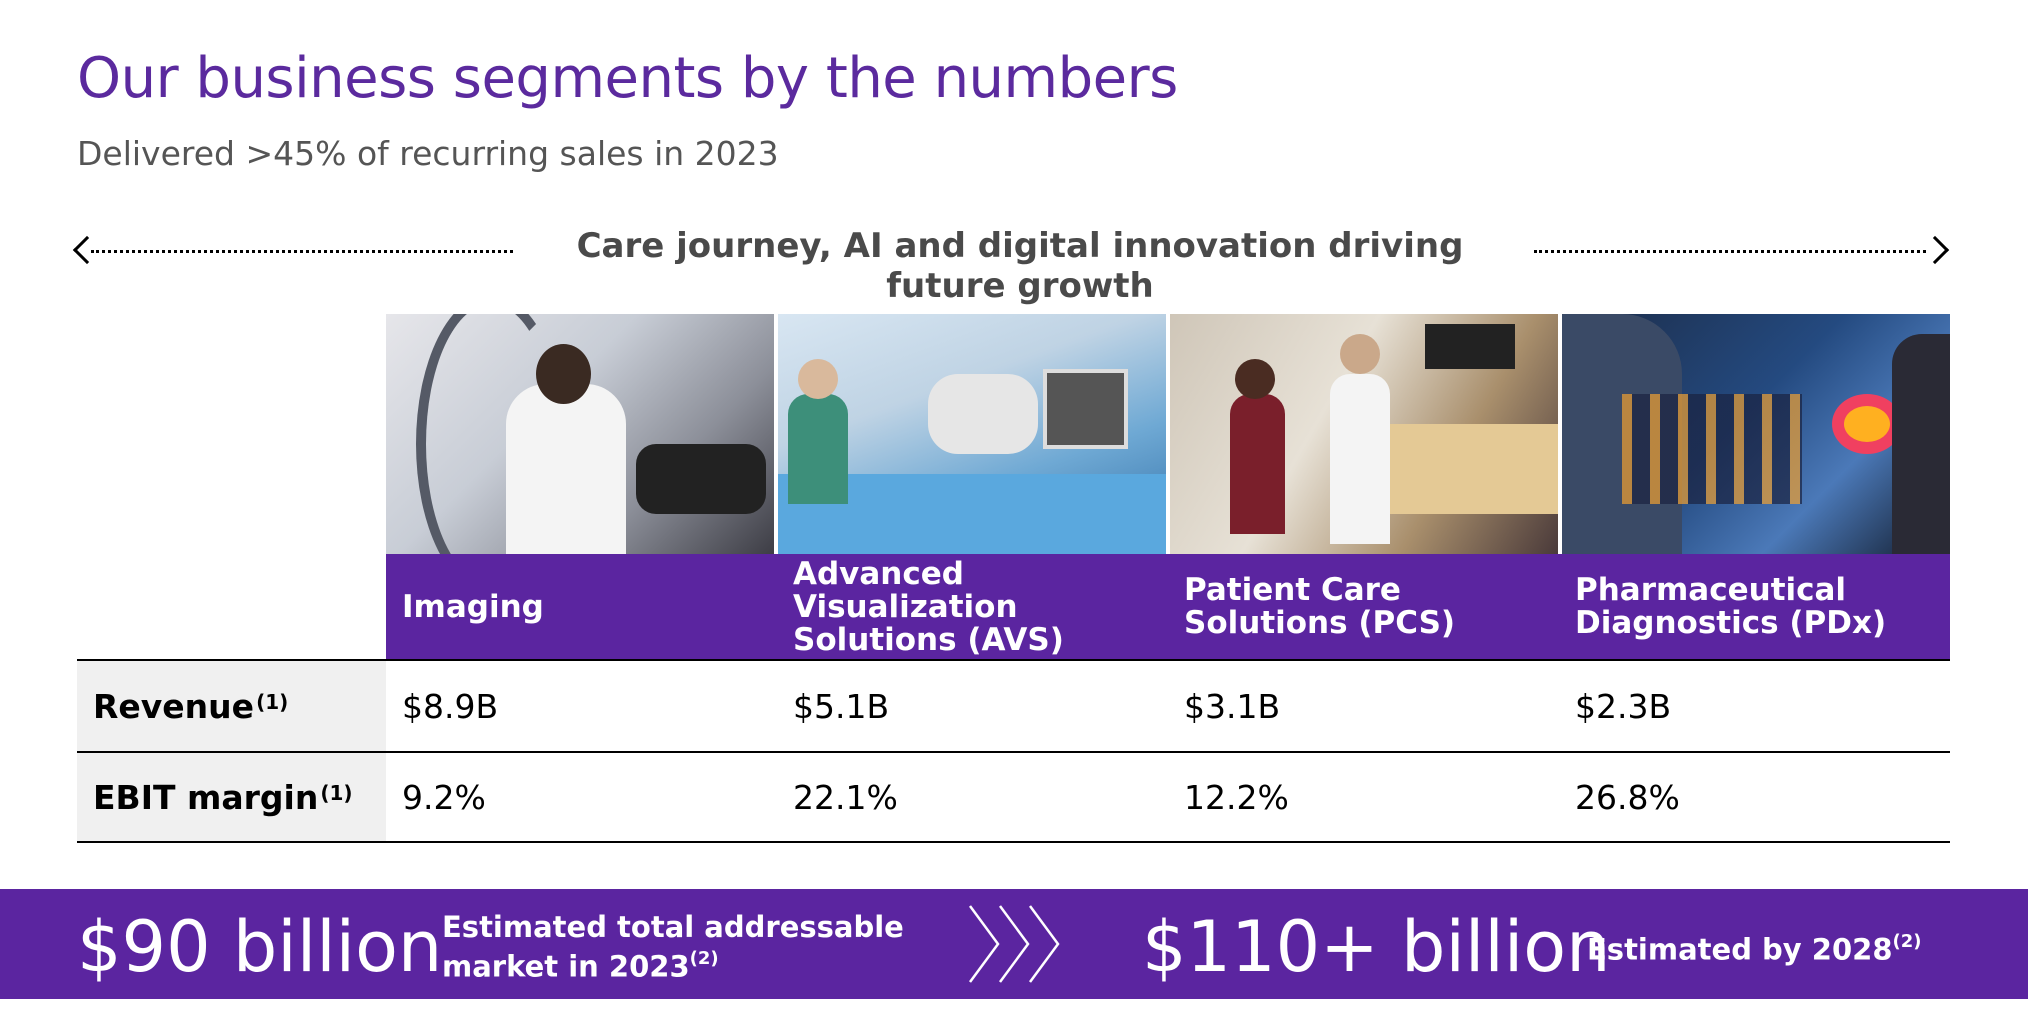  Describe the element at coordinates (1935, 250) in the screenshot. I see `arrow-right-icon` at that location.